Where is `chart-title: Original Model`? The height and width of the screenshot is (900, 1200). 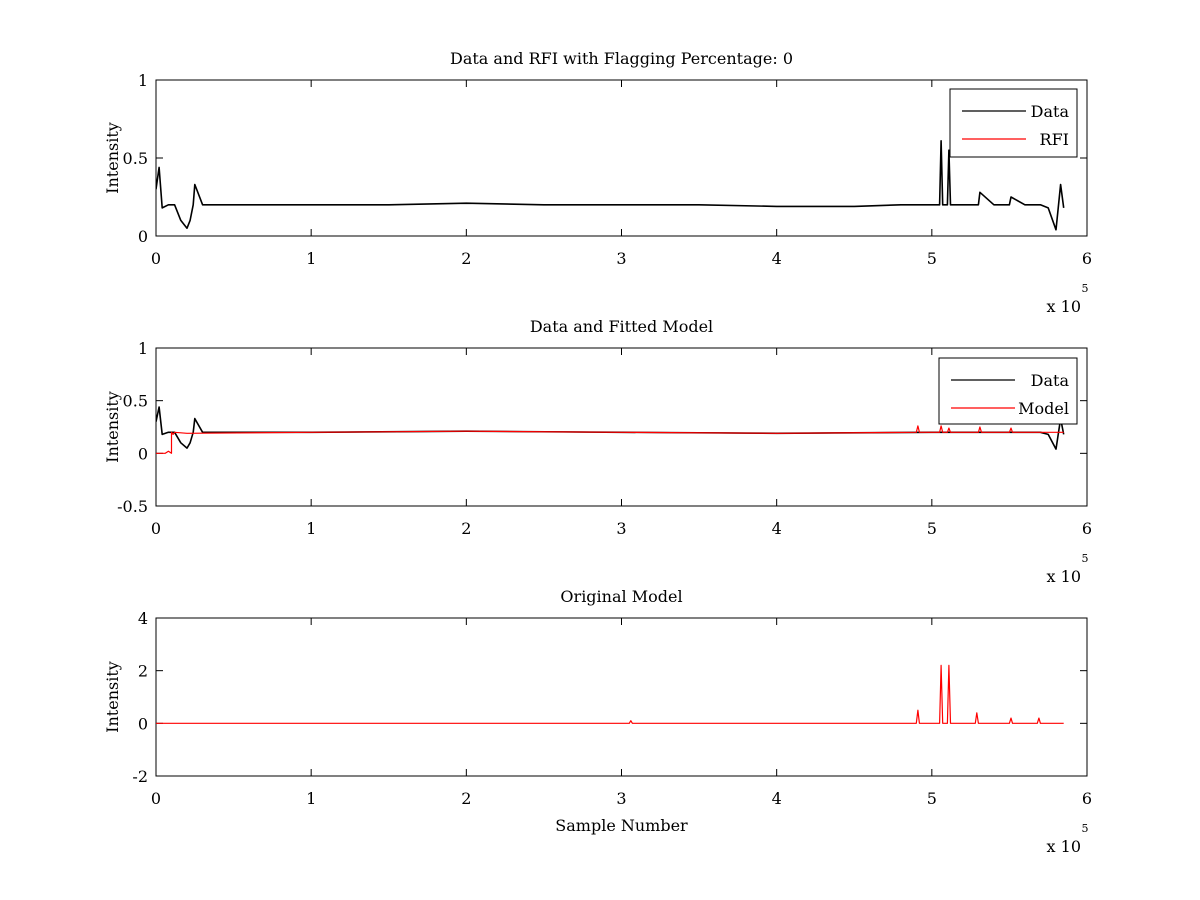
chart-title: Original Model is located at coordinates (621, 596).